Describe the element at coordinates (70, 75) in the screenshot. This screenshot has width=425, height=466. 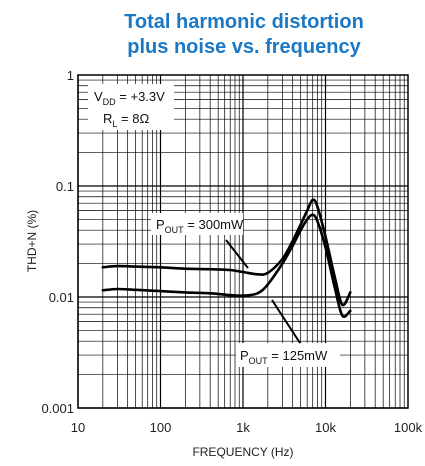
I see `y-tick-label: 1` at that location.